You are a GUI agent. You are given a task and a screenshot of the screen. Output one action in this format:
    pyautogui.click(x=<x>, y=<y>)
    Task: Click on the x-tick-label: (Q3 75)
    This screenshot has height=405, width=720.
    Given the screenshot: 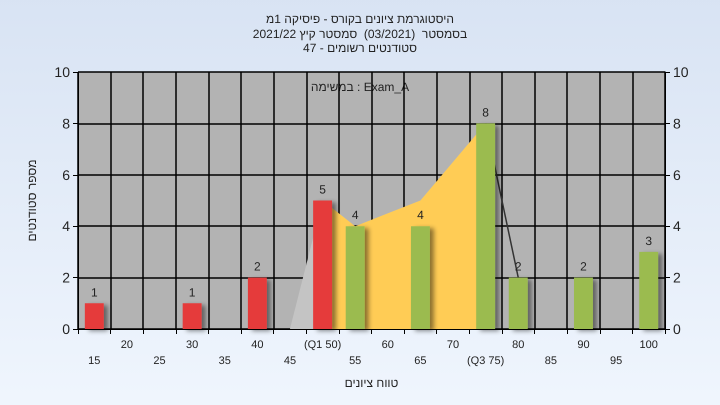 What is the action you would take?
    pyautogui.click(x=485, y=361)
    